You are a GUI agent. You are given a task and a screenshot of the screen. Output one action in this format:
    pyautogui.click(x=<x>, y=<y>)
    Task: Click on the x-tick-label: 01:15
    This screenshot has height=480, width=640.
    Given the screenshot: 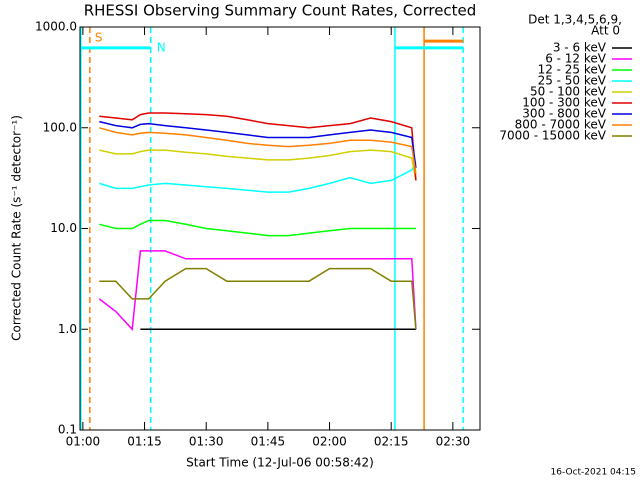 What is the action you would take?
    pyautogui.click(x=144, y=442)
    